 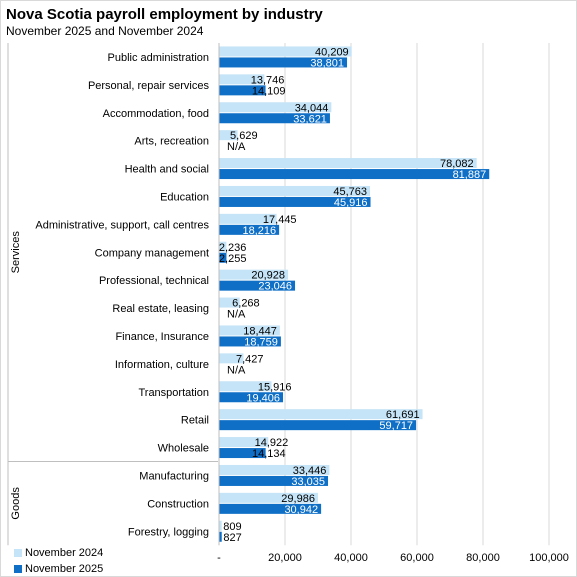 I want to click on bar-november-2024-construction, so click(x=268, y=497).